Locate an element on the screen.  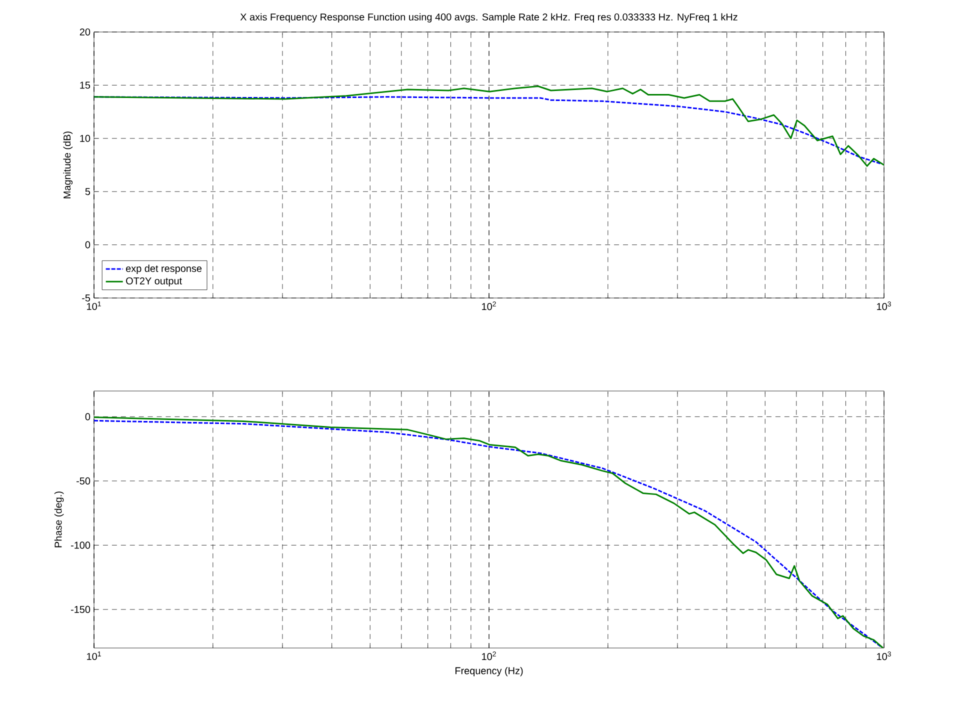
y-tick-label: 15 is located at coordinates (85, 85).